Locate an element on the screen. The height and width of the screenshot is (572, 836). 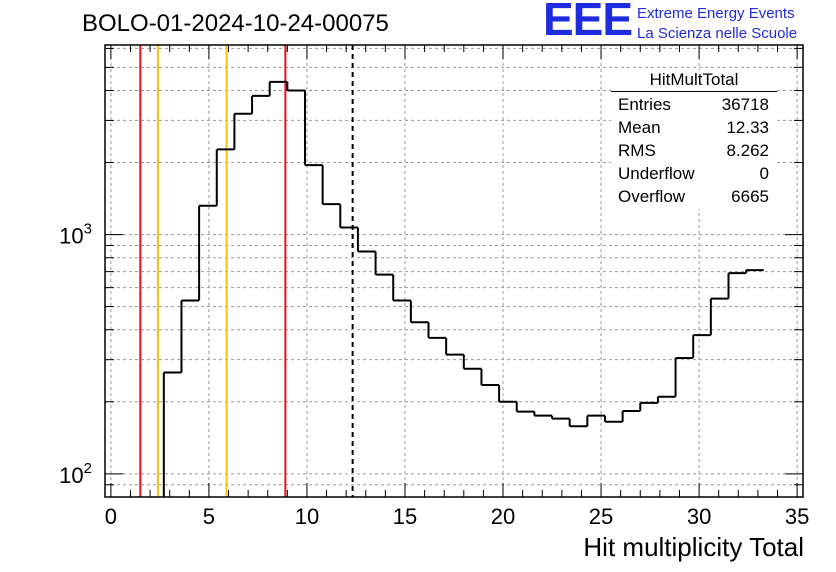
stats-label: RMS is located at coordinates (637, 150).